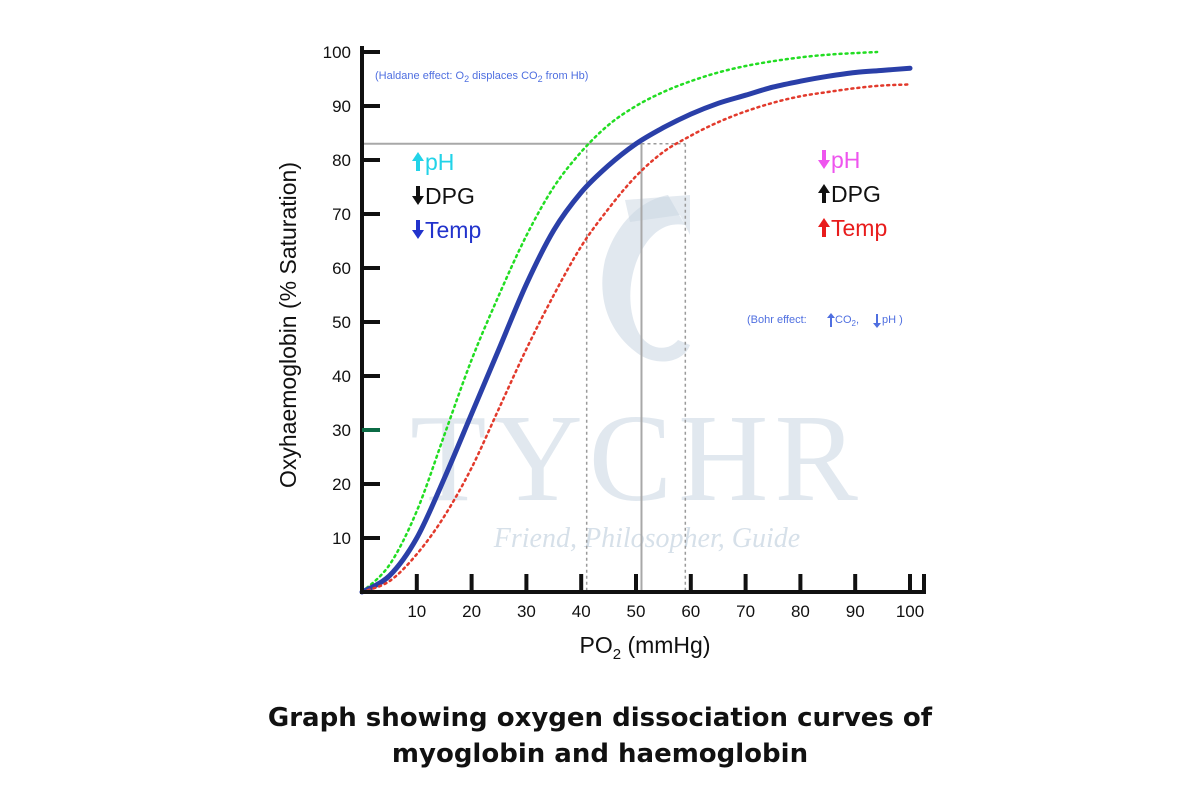 This screenshot has height=800, width=1200. I want to click on haldane-prefix: (Haldane effect: O, so click(420, 76).